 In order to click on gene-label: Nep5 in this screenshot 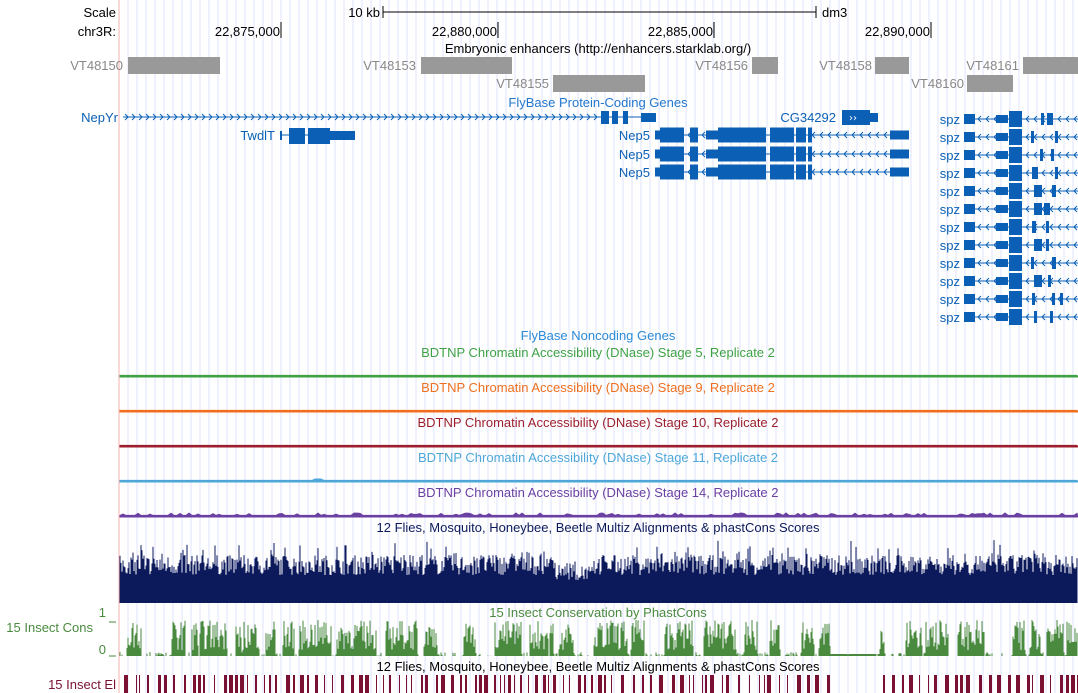, I will do `click(634, 172)`.